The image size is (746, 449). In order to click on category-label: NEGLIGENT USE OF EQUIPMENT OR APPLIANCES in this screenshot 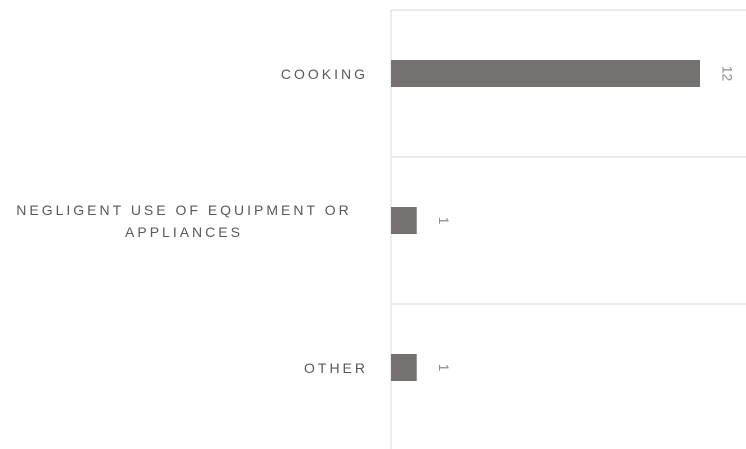, I will do `click(184, 220)`.